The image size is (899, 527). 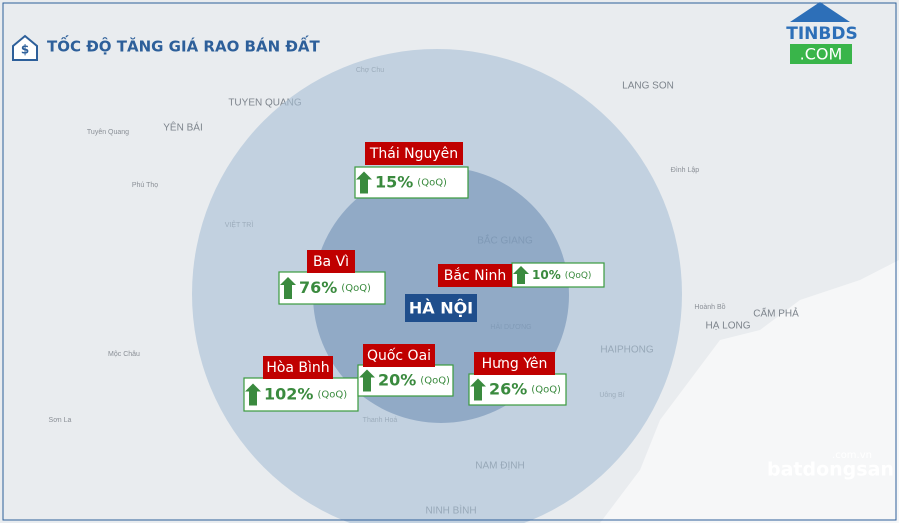 I want to click on region-change: 20% (QoQ), so click(x=414, y=379).